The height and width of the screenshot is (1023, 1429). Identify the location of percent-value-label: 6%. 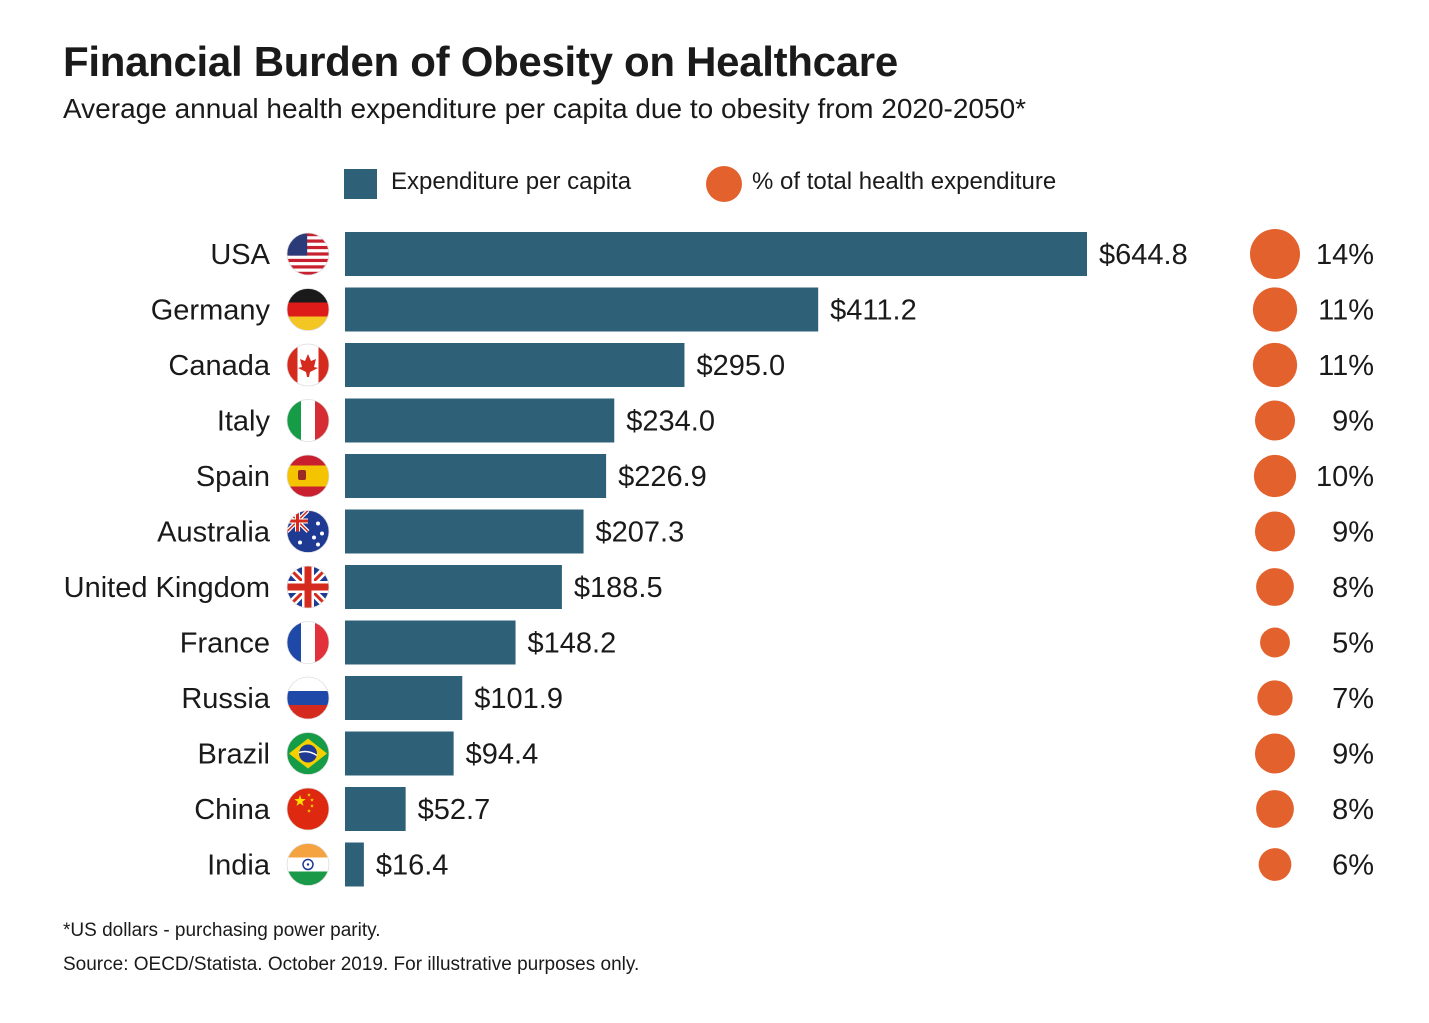
(1353, 866).